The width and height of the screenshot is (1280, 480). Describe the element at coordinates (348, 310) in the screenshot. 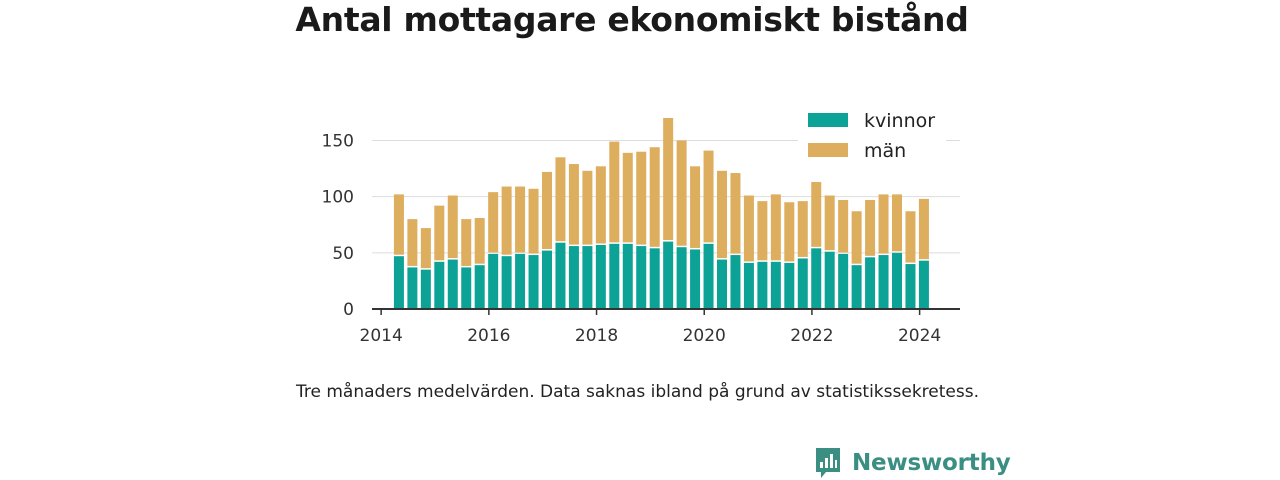

I see `y-tick-label: 0` at that location.